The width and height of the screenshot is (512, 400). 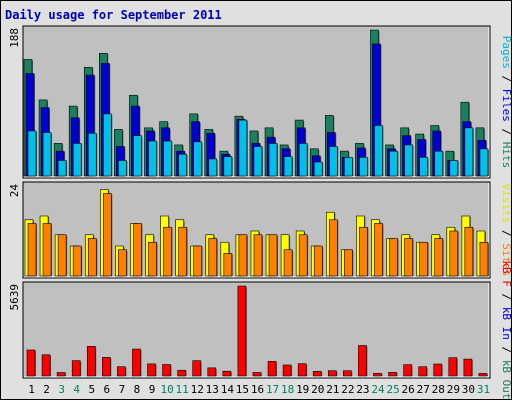 What do you see at coordinates (182, 389) in the screenshot?
I see `x-tick-day-11: 11` at bounding box center [182, 389].